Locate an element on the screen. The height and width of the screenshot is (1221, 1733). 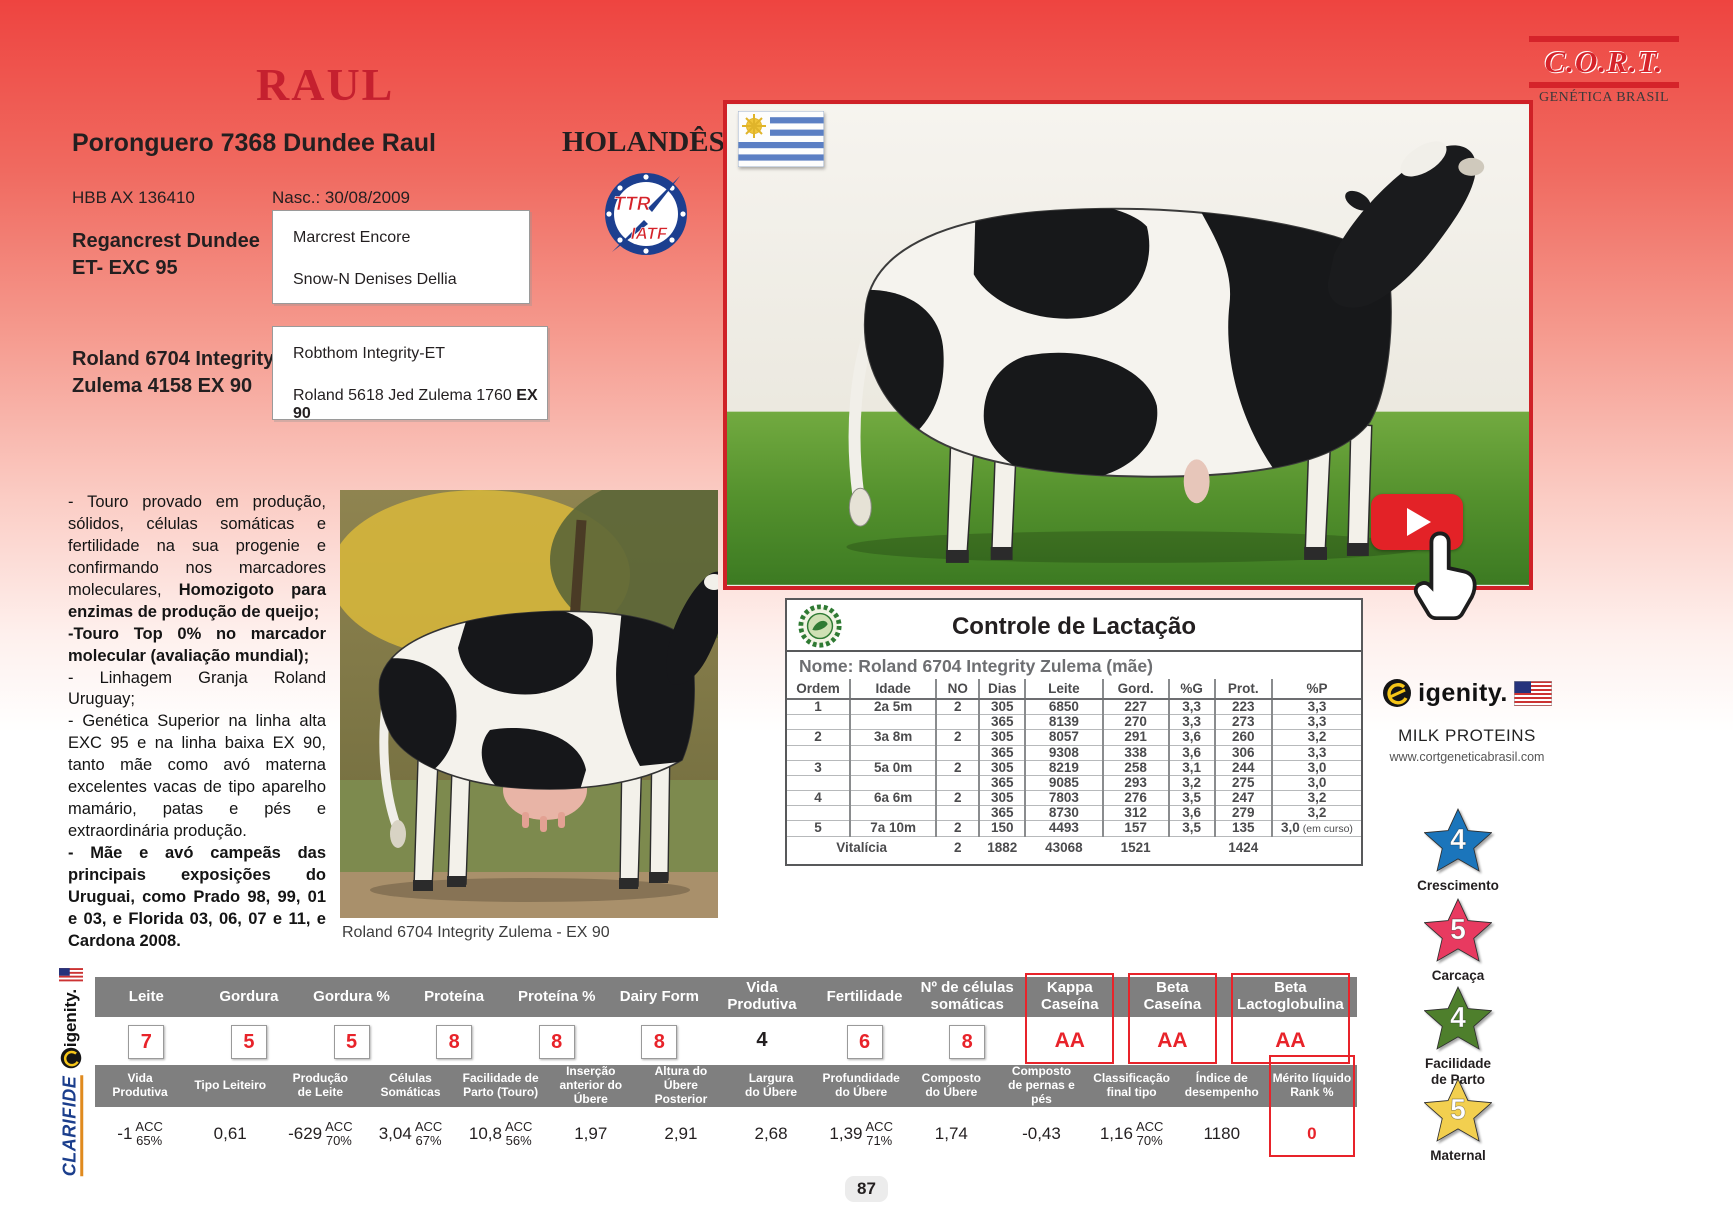
lactation-header: Controle de Lactação is located at coordinates (1074, 626).